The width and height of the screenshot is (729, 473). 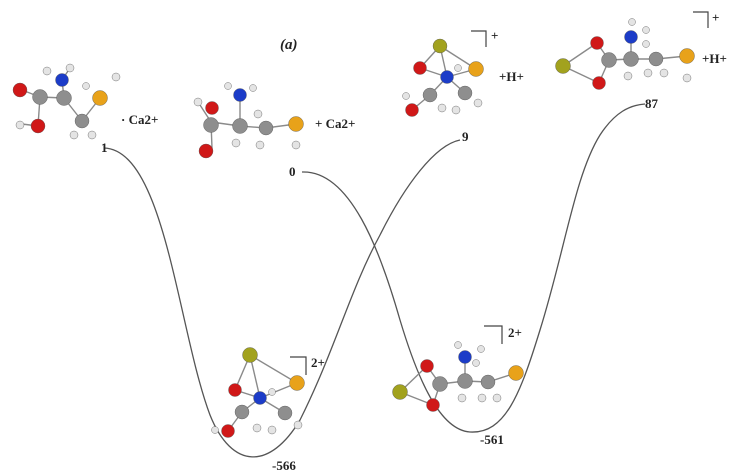 What do you see at coordinates (298, 365) in the screenshot?
I see `bracket-s5` at bounding box center [298, 365].